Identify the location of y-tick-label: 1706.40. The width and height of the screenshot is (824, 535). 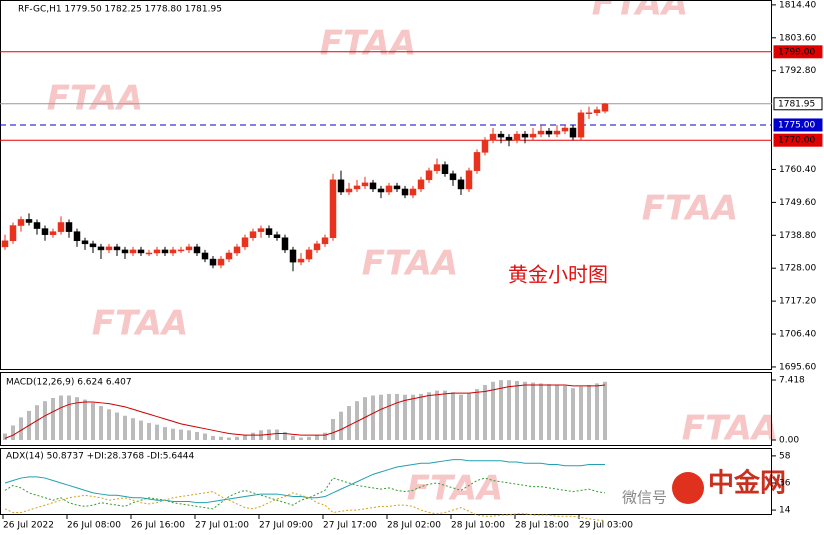
(797, 335).